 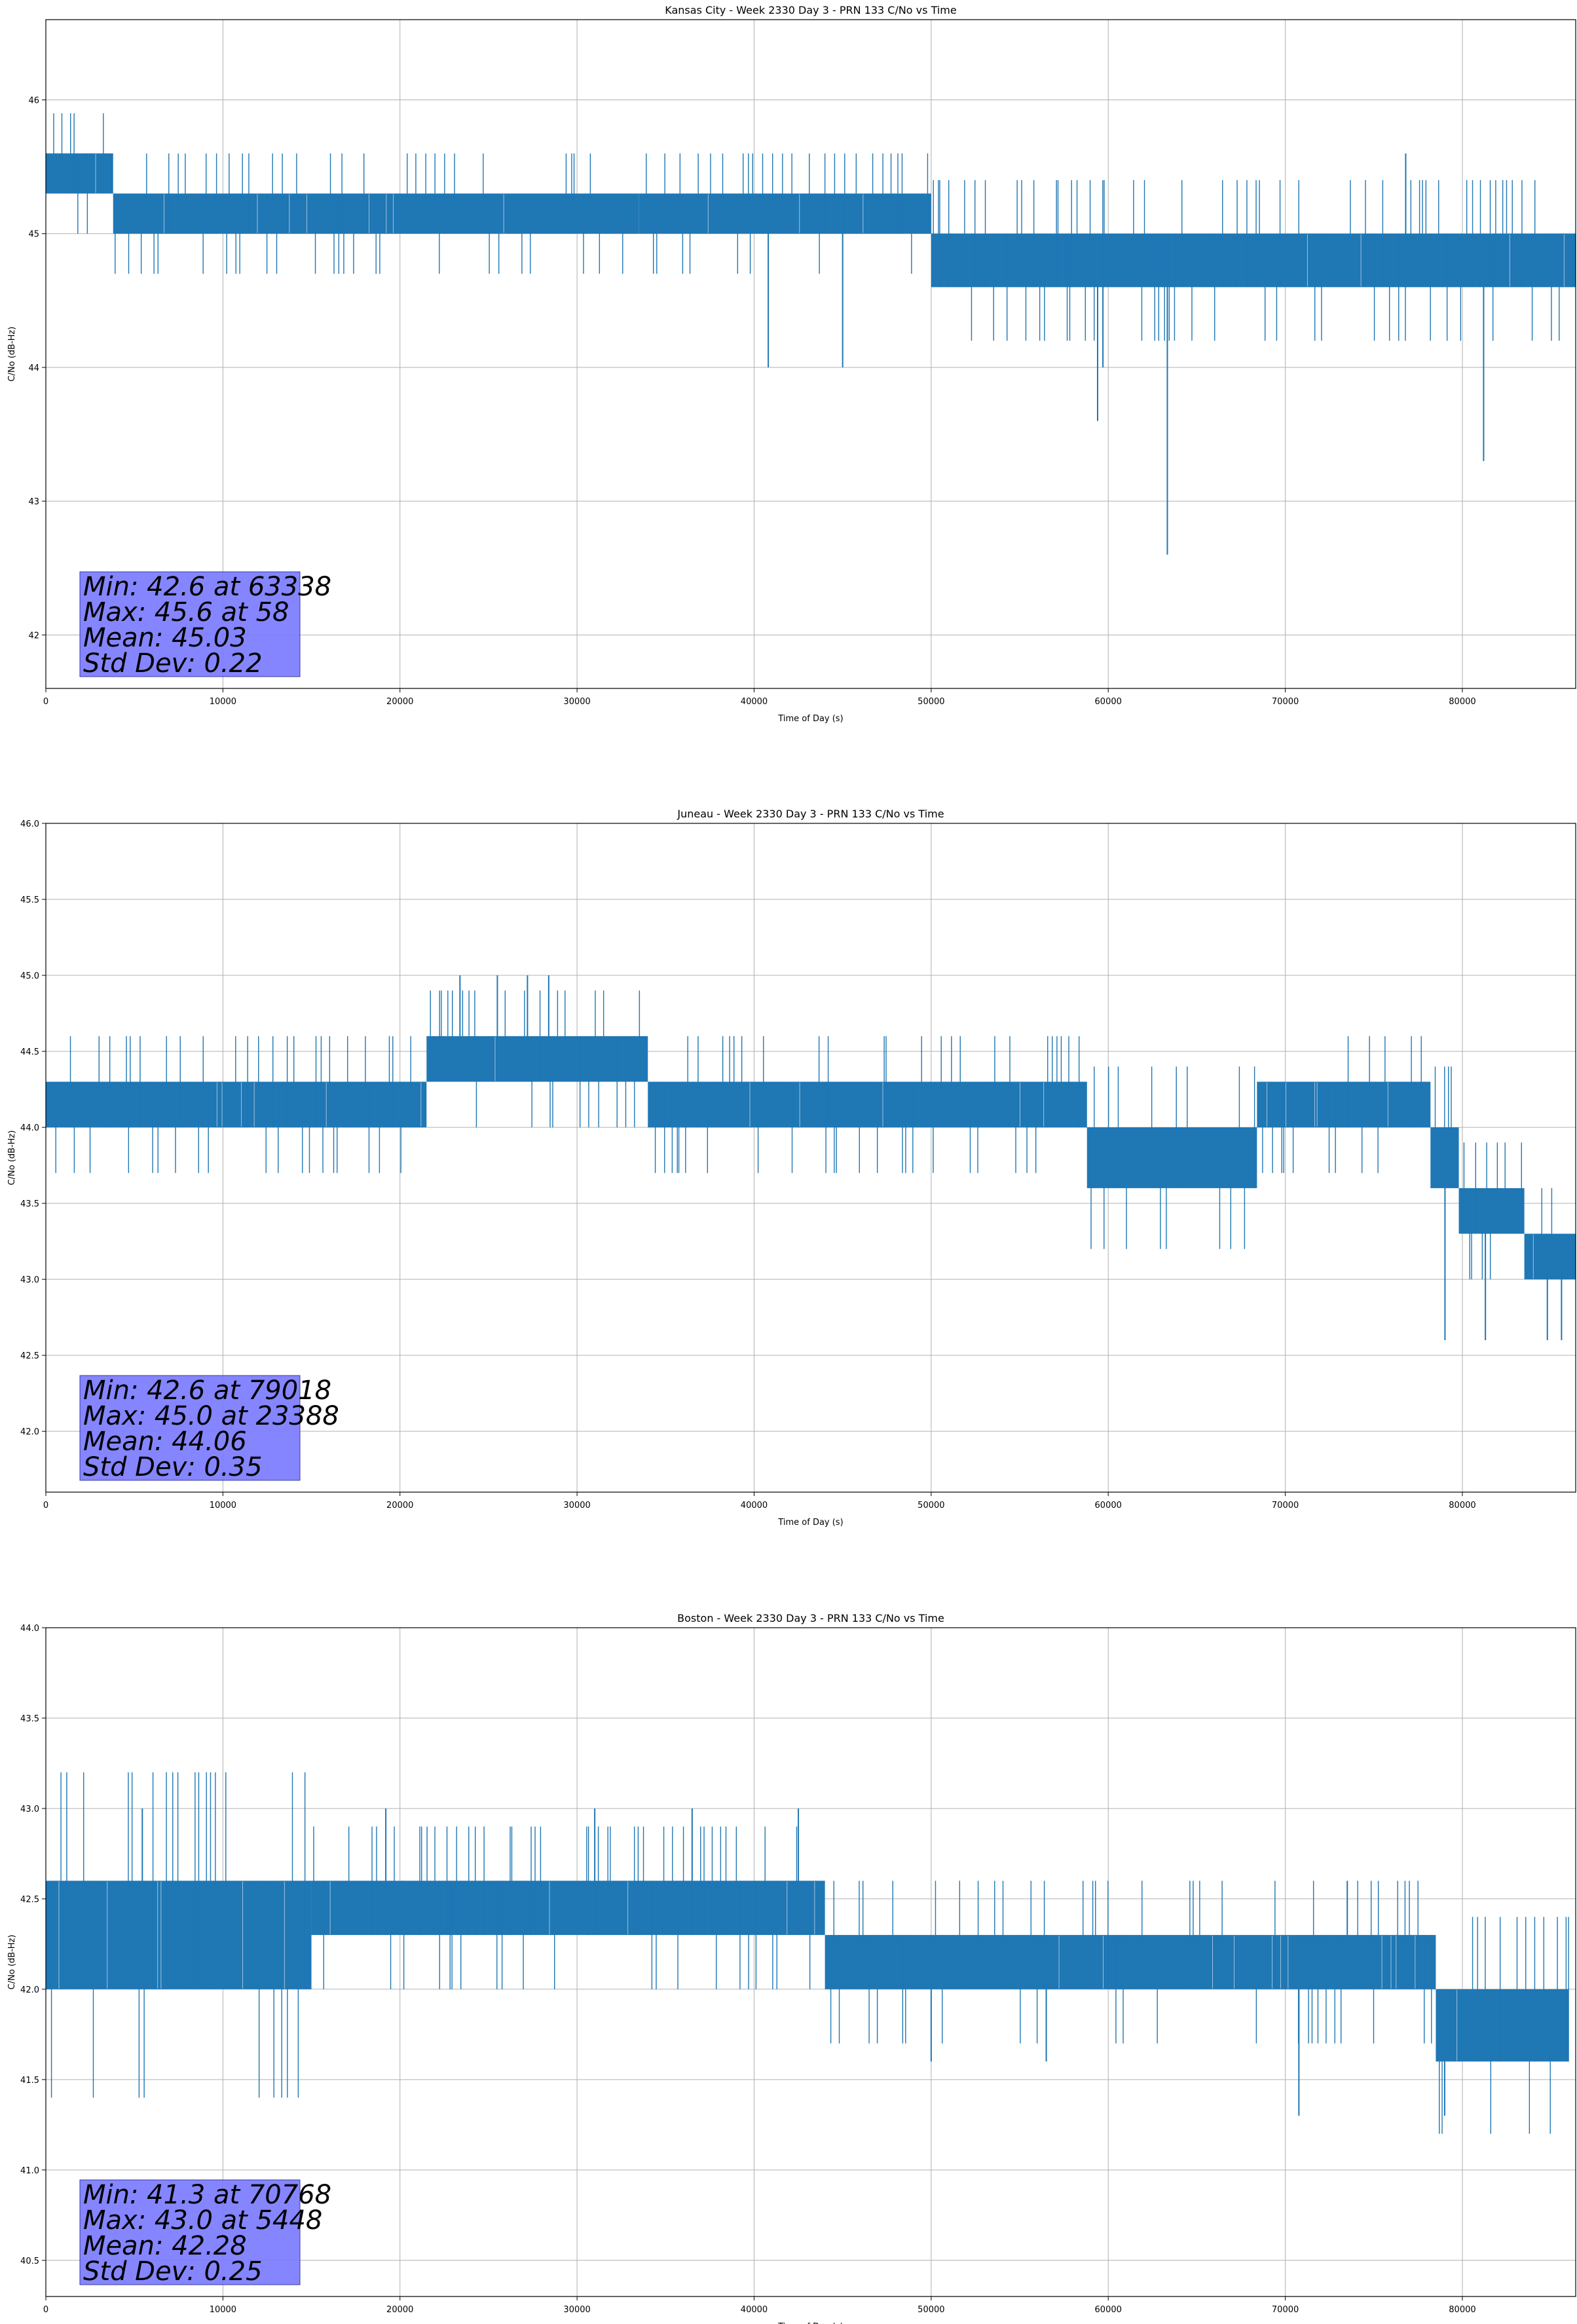 What do you see at coordinates (29, 824) in the screenshot?
I see `y-tick-label: 46.0` at bounding box center [29, 824].